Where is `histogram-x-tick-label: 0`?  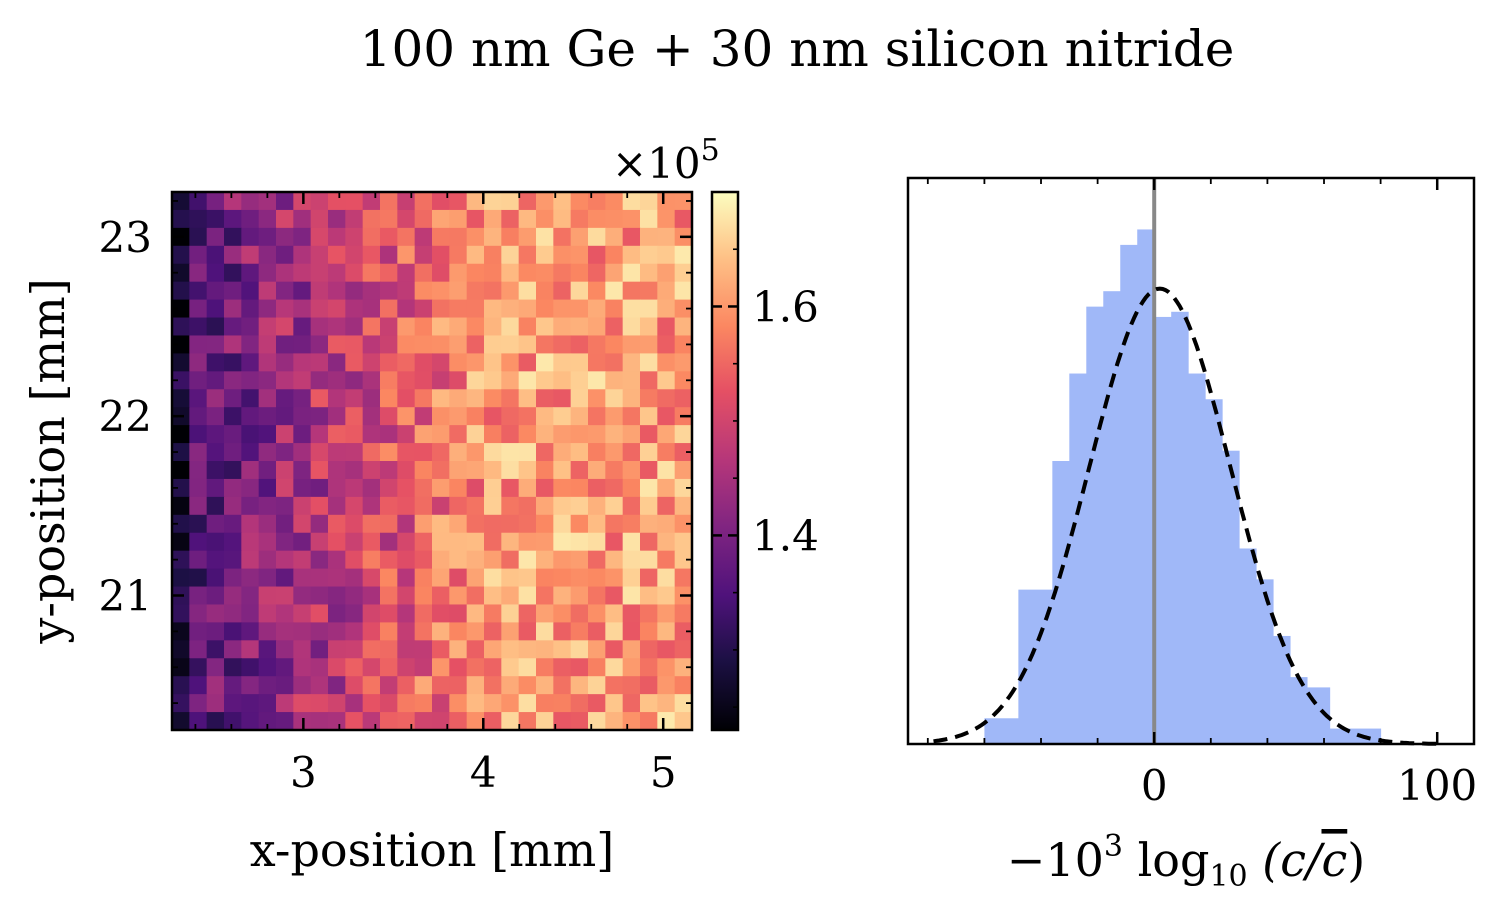
histogram-x-tick-label: 0 is located at coordinates (1154, 785).